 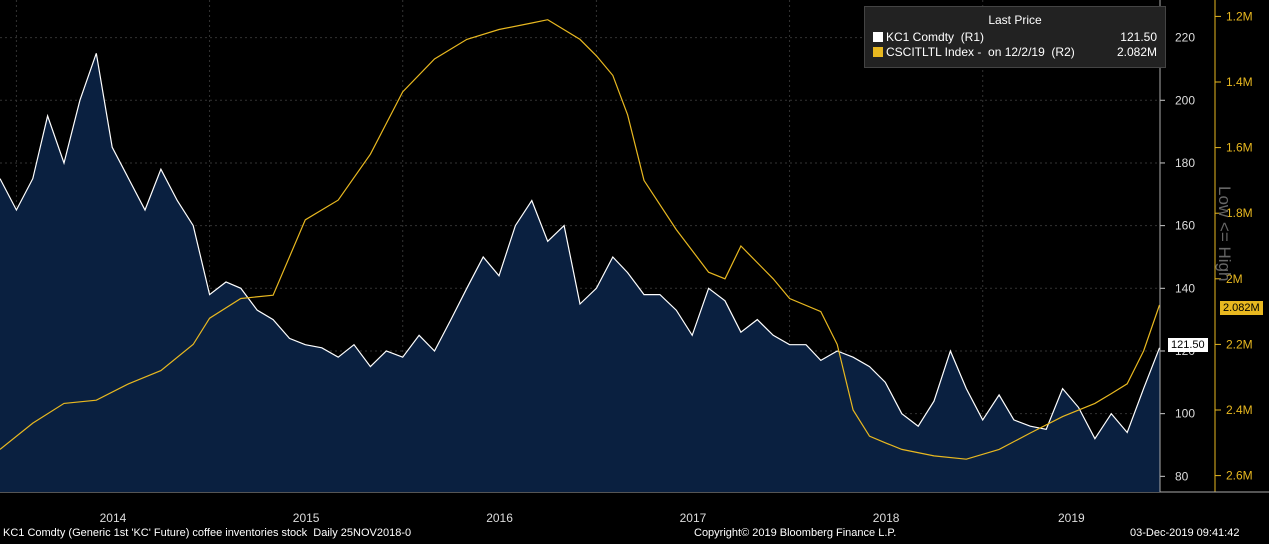 What do you see at coordinates (935, 36) in the screenshot?
I see `legend-name-kc1: KC1 Comdty (R1)` at bounding box center [935, 36].